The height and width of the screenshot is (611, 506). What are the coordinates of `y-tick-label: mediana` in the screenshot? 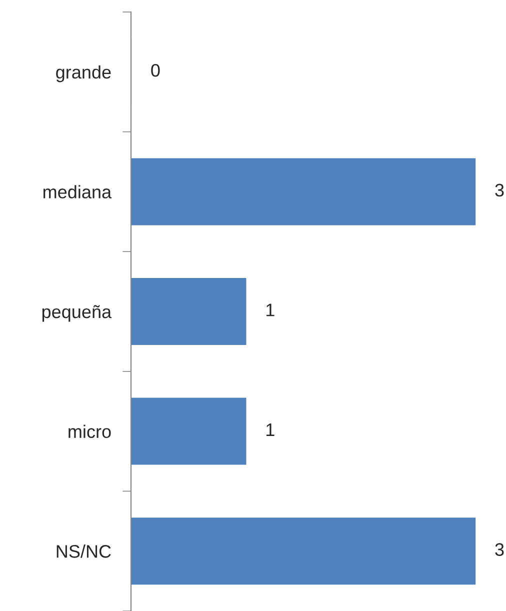 It's located at (78, 191).